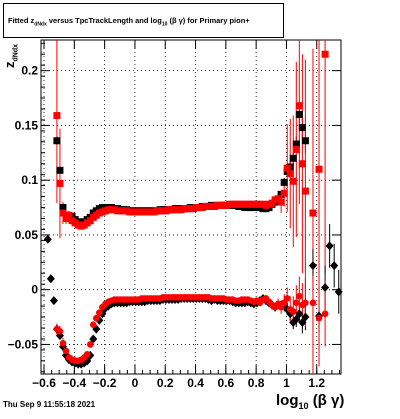 The height and width of the screenshot is (419, 400). What do you see at coordinates (44, 383) in the screenshot?
I see `x-tick-label: −0.6` at bounding box center [44, 383].